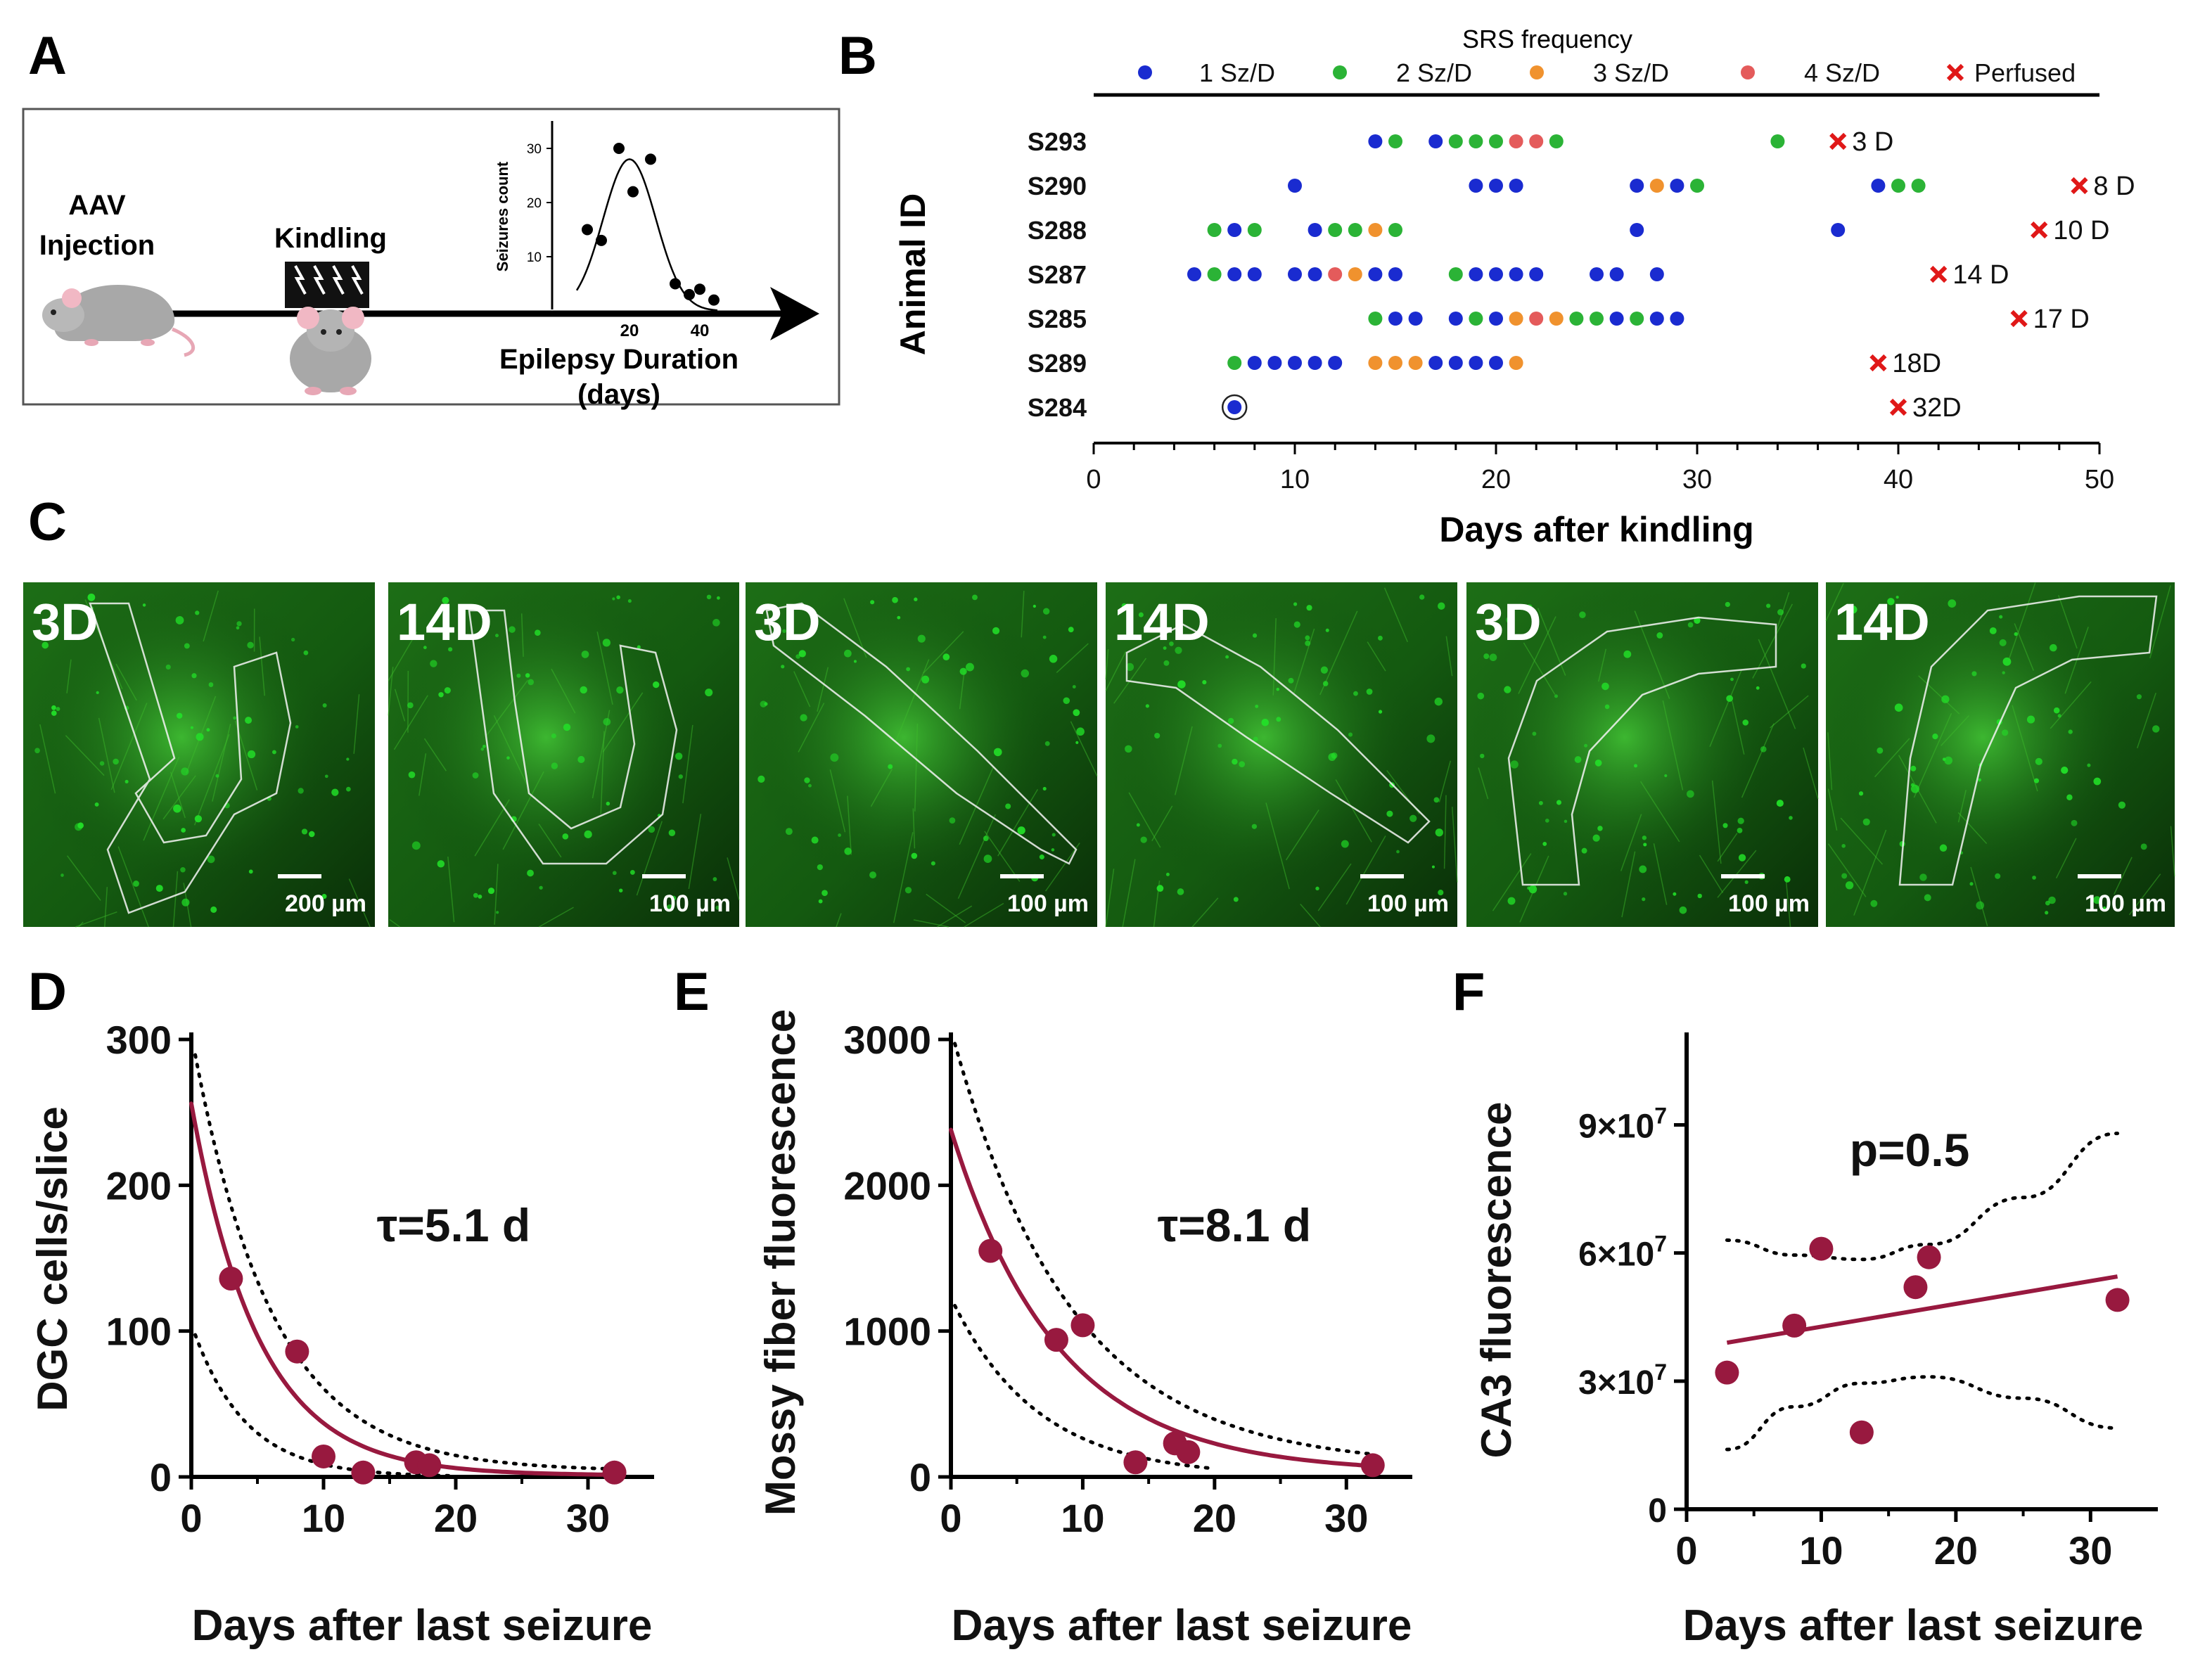 This screenshot has width=2212, height=1671. I want to click on legend-label: 4 Sz/D, so click(1842, 72).